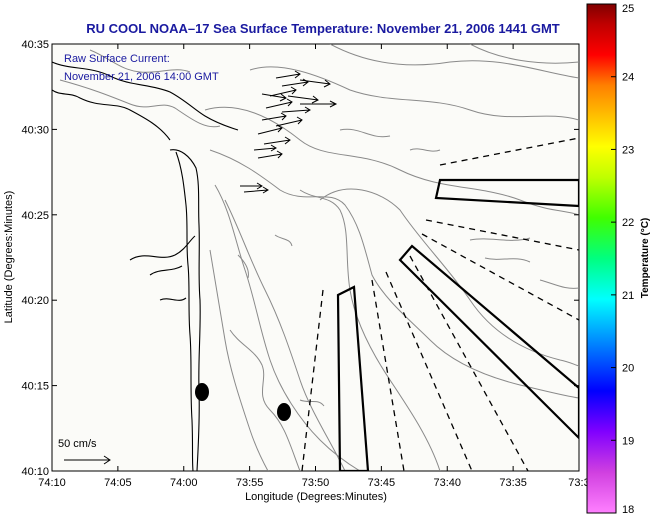  Describe the element at coordinates (87, 460) in the screenshot. I see `scale-arrow` at that location.